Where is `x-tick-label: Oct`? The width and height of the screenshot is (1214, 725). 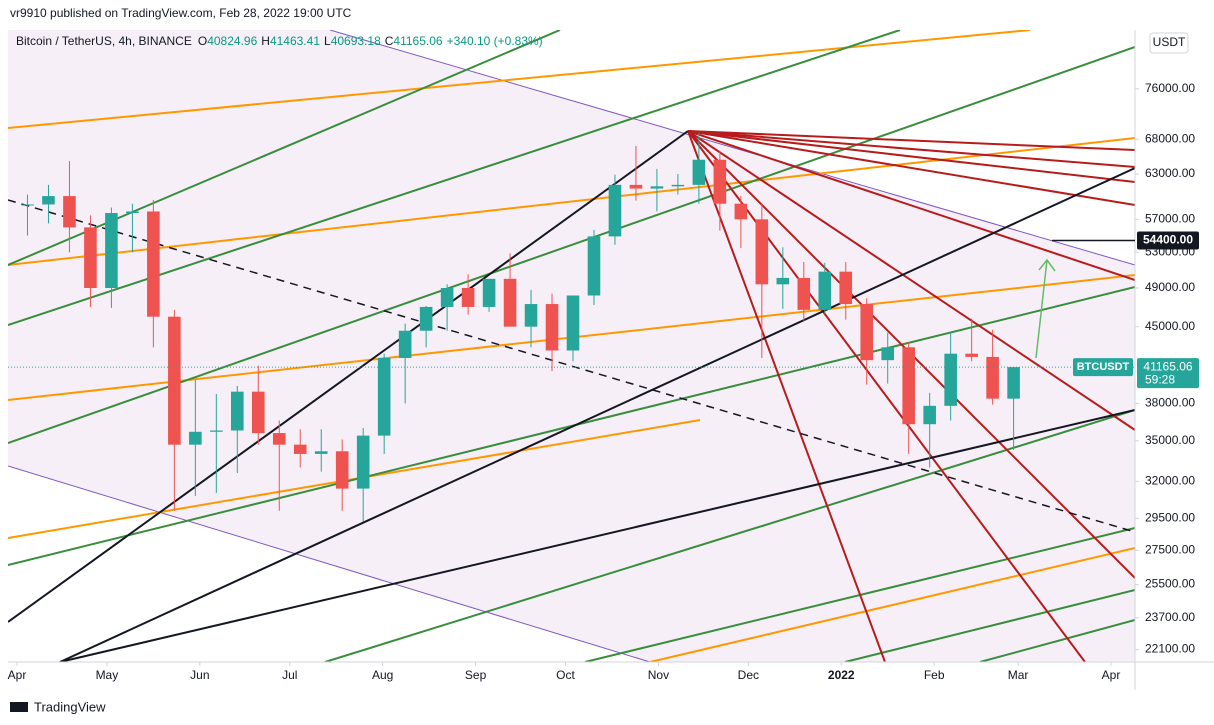
x-tick-label: Oct is located at coordinates (565, 675).